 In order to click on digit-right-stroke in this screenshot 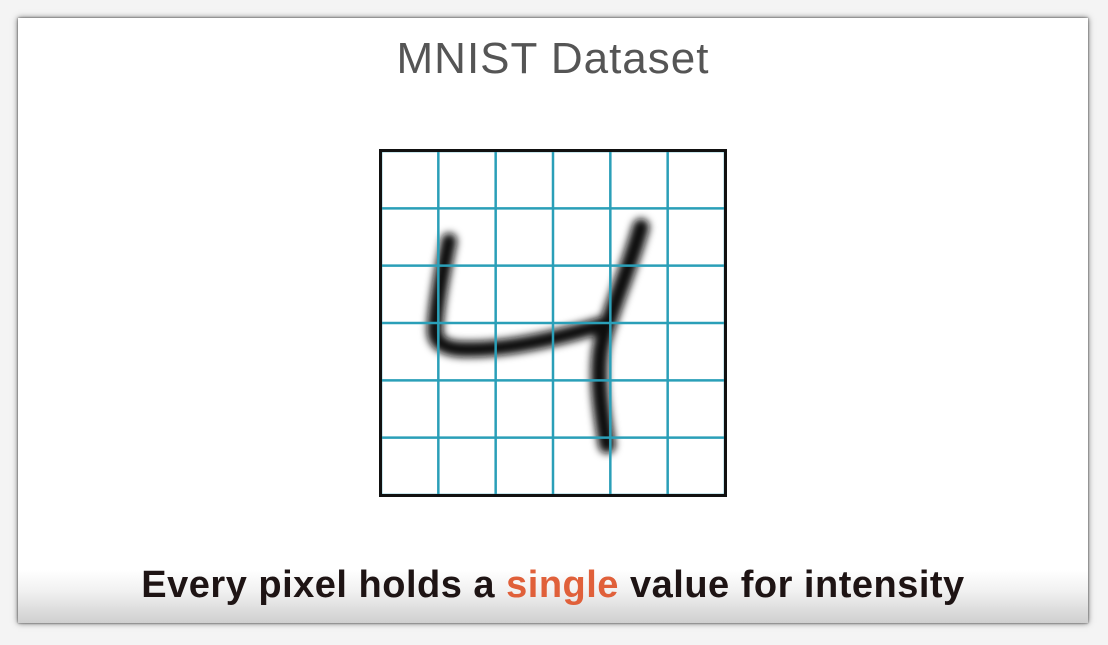, I will do `click(620, 336)`.